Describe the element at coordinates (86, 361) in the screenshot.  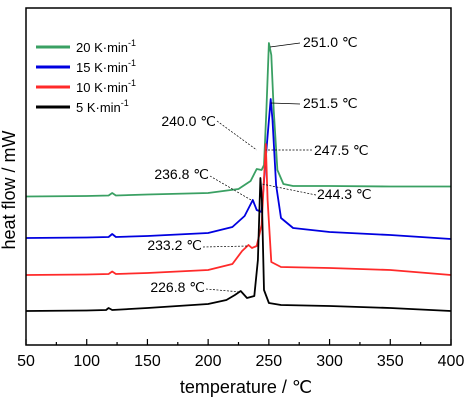
I see `x-tick-label: 100` at that location.